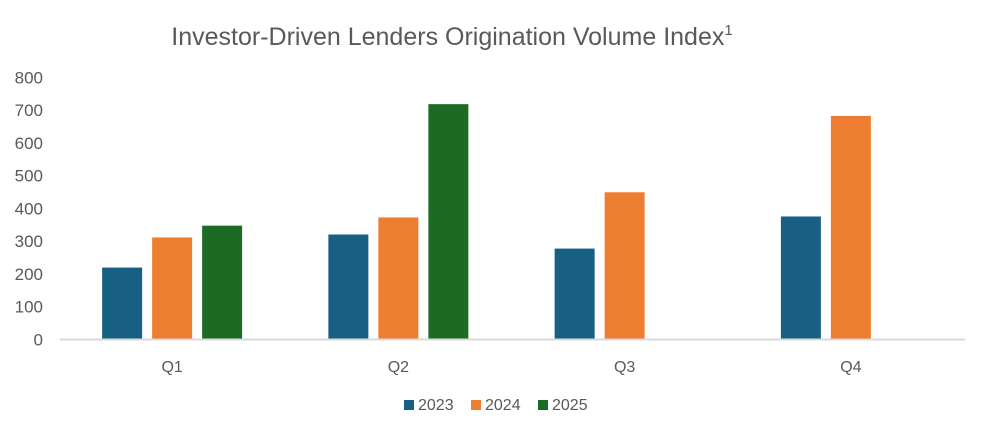  What do you see at coordinates (448, 222) in the screenshot?
I see `bar-2025-Q2` at bounding box center [448, 222].